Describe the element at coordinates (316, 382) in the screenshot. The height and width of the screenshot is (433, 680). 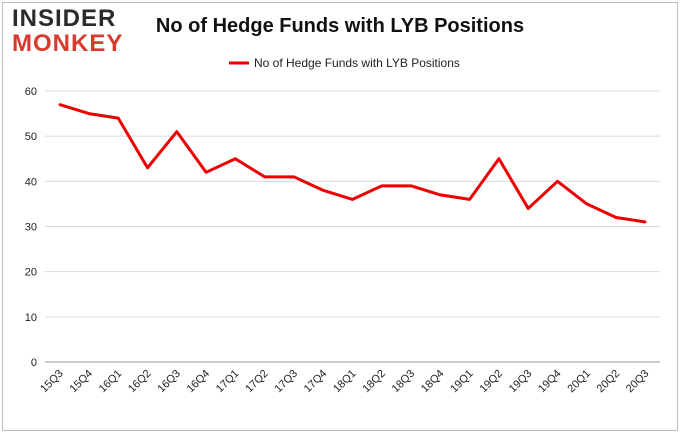
I see `x-tick-label: 17Q4` at that location.